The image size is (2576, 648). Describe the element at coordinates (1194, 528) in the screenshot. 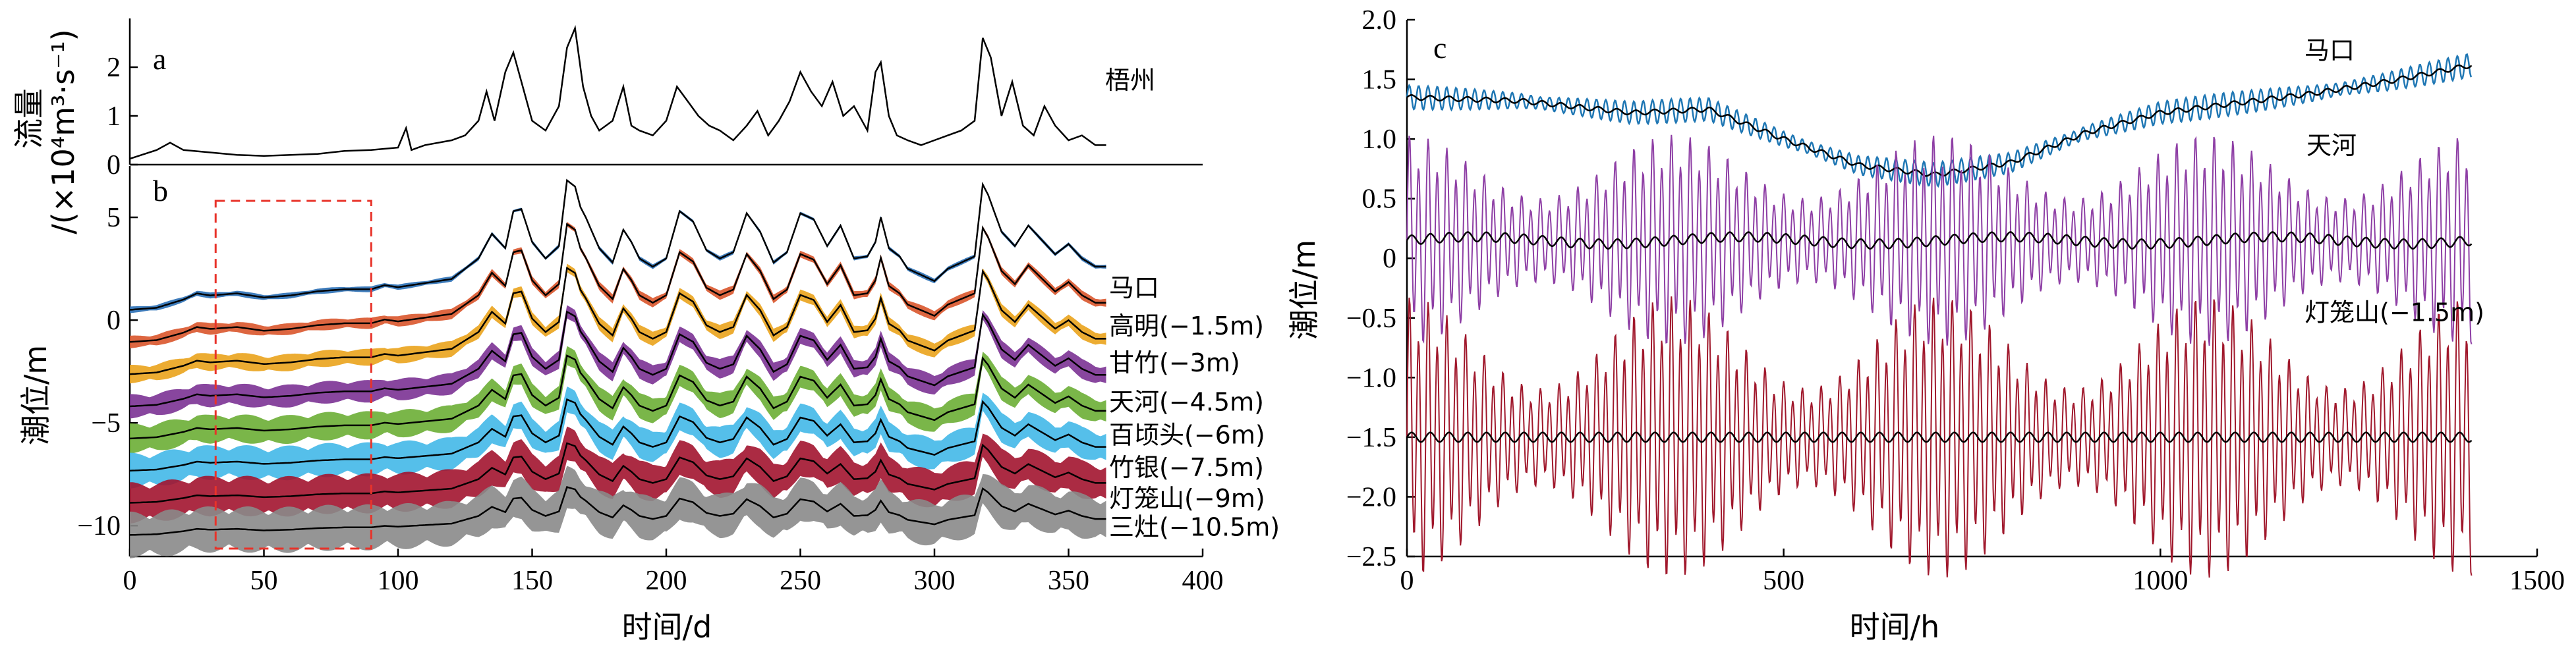

I see `panel-b-series-label: 三灶(−10.5m)` at that location.